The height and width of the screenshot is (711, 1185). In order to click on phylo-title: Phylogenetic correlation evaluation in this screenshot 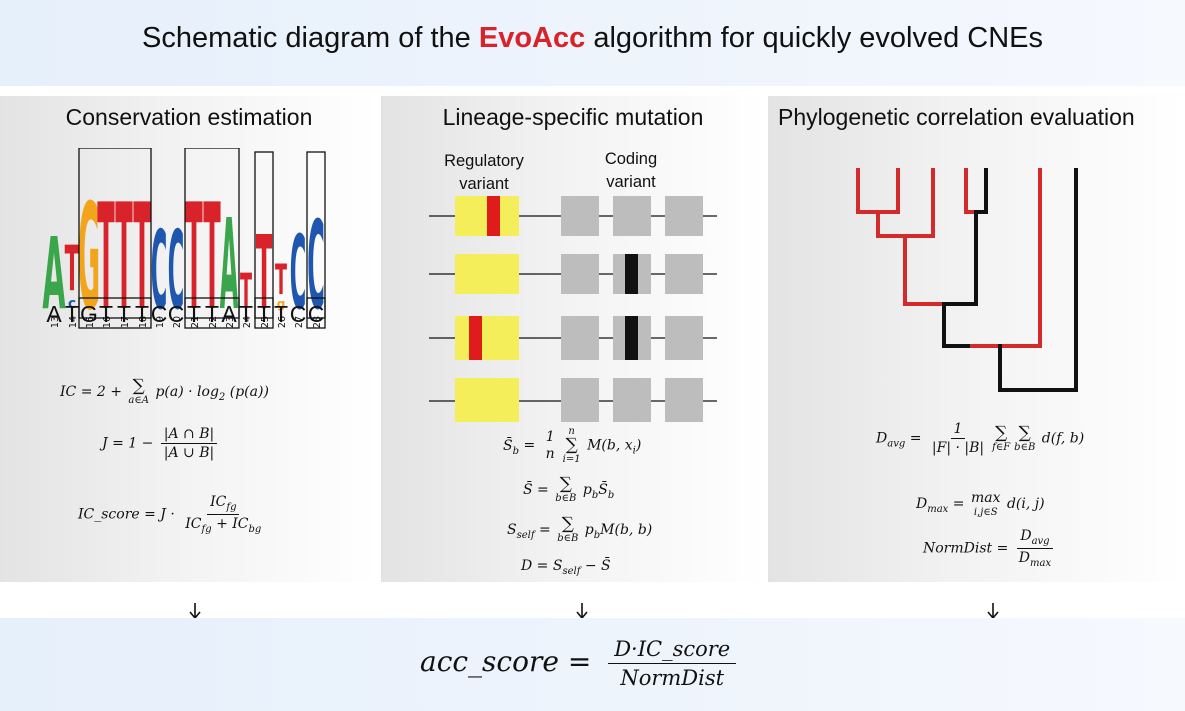, I will do `click(956, 117)`.